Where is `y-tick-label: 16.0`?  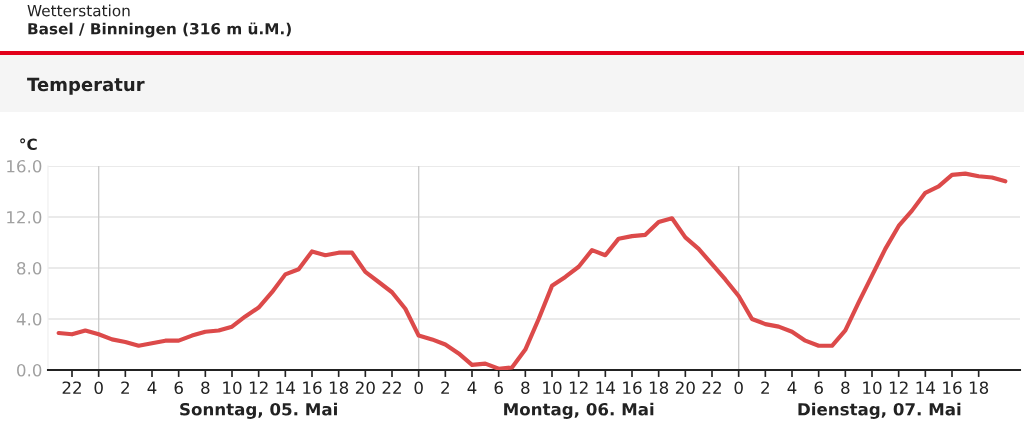
y-tick-label: 16.0 is located at coordinates (24, 166).